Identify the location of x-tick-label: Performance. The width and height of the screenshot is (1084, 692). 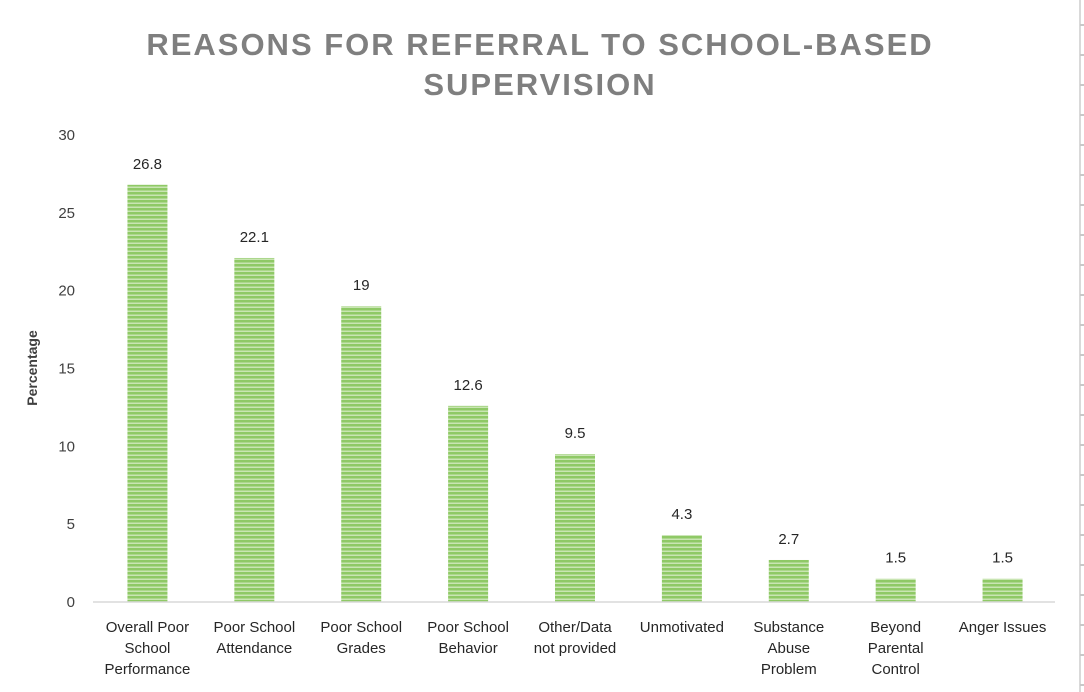
(148, 669).